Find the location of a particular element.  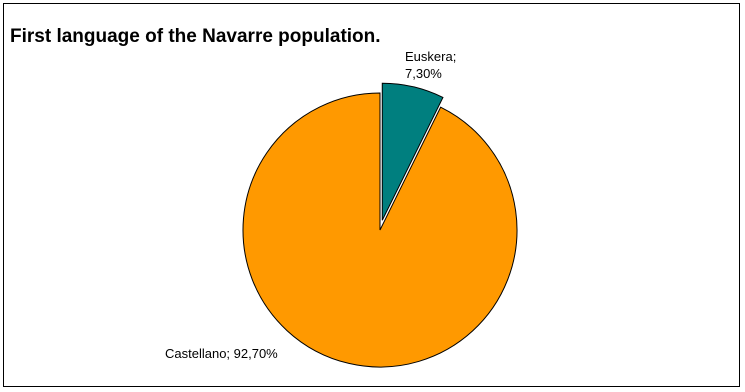

data-label-castellano: Castellano; 92,70% is located at coordinates (221, 353).